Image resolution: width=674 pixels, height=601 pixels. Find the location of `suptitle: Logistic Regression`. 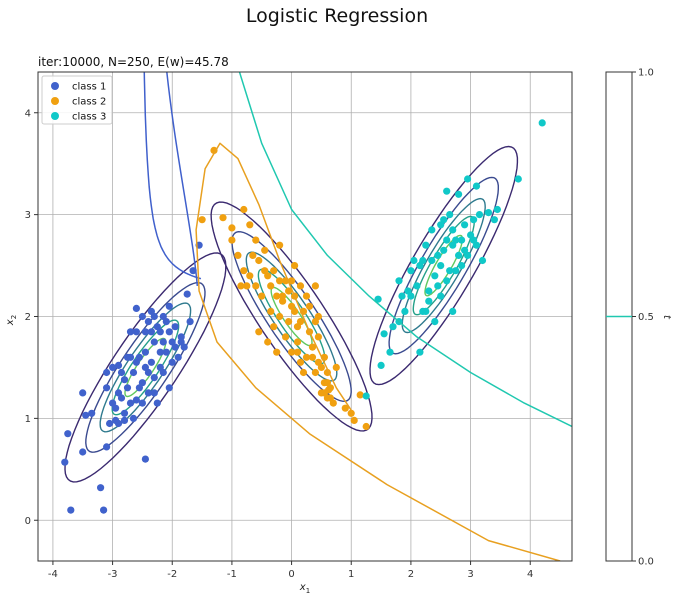

suptitle: Logistic Regression is located at coordinates (337, 16).